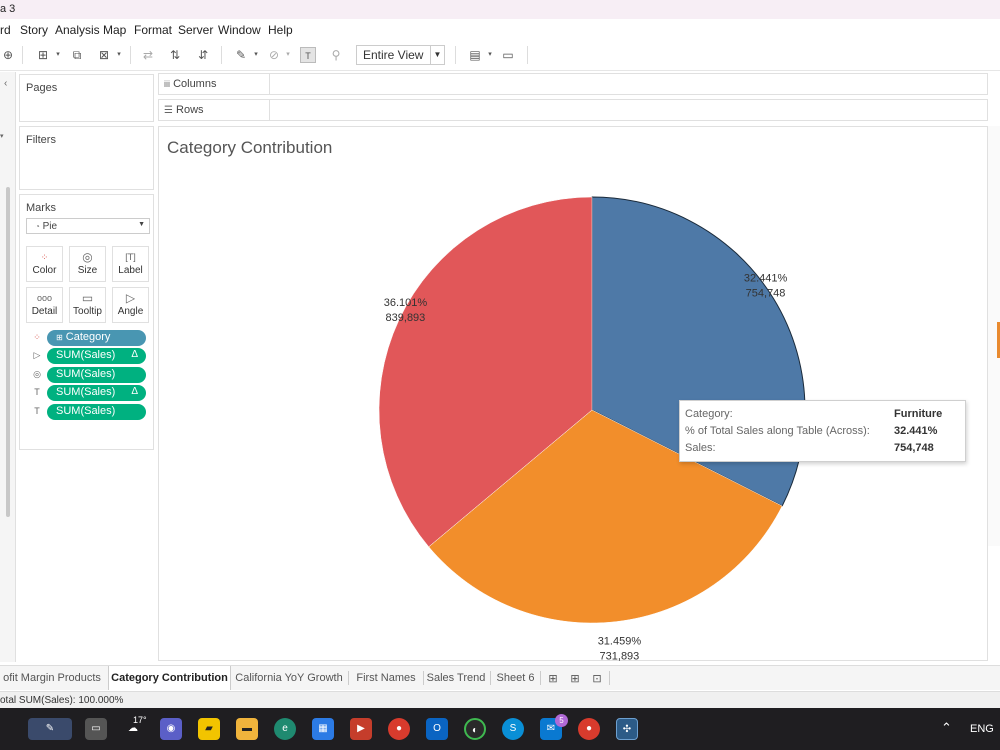 Image resolution: width=1000 pixels, height=750 pixels. Describe the element at coordinates (50, 729) in the screenshot. I see `search-highlight-icon: ✎` at that location.